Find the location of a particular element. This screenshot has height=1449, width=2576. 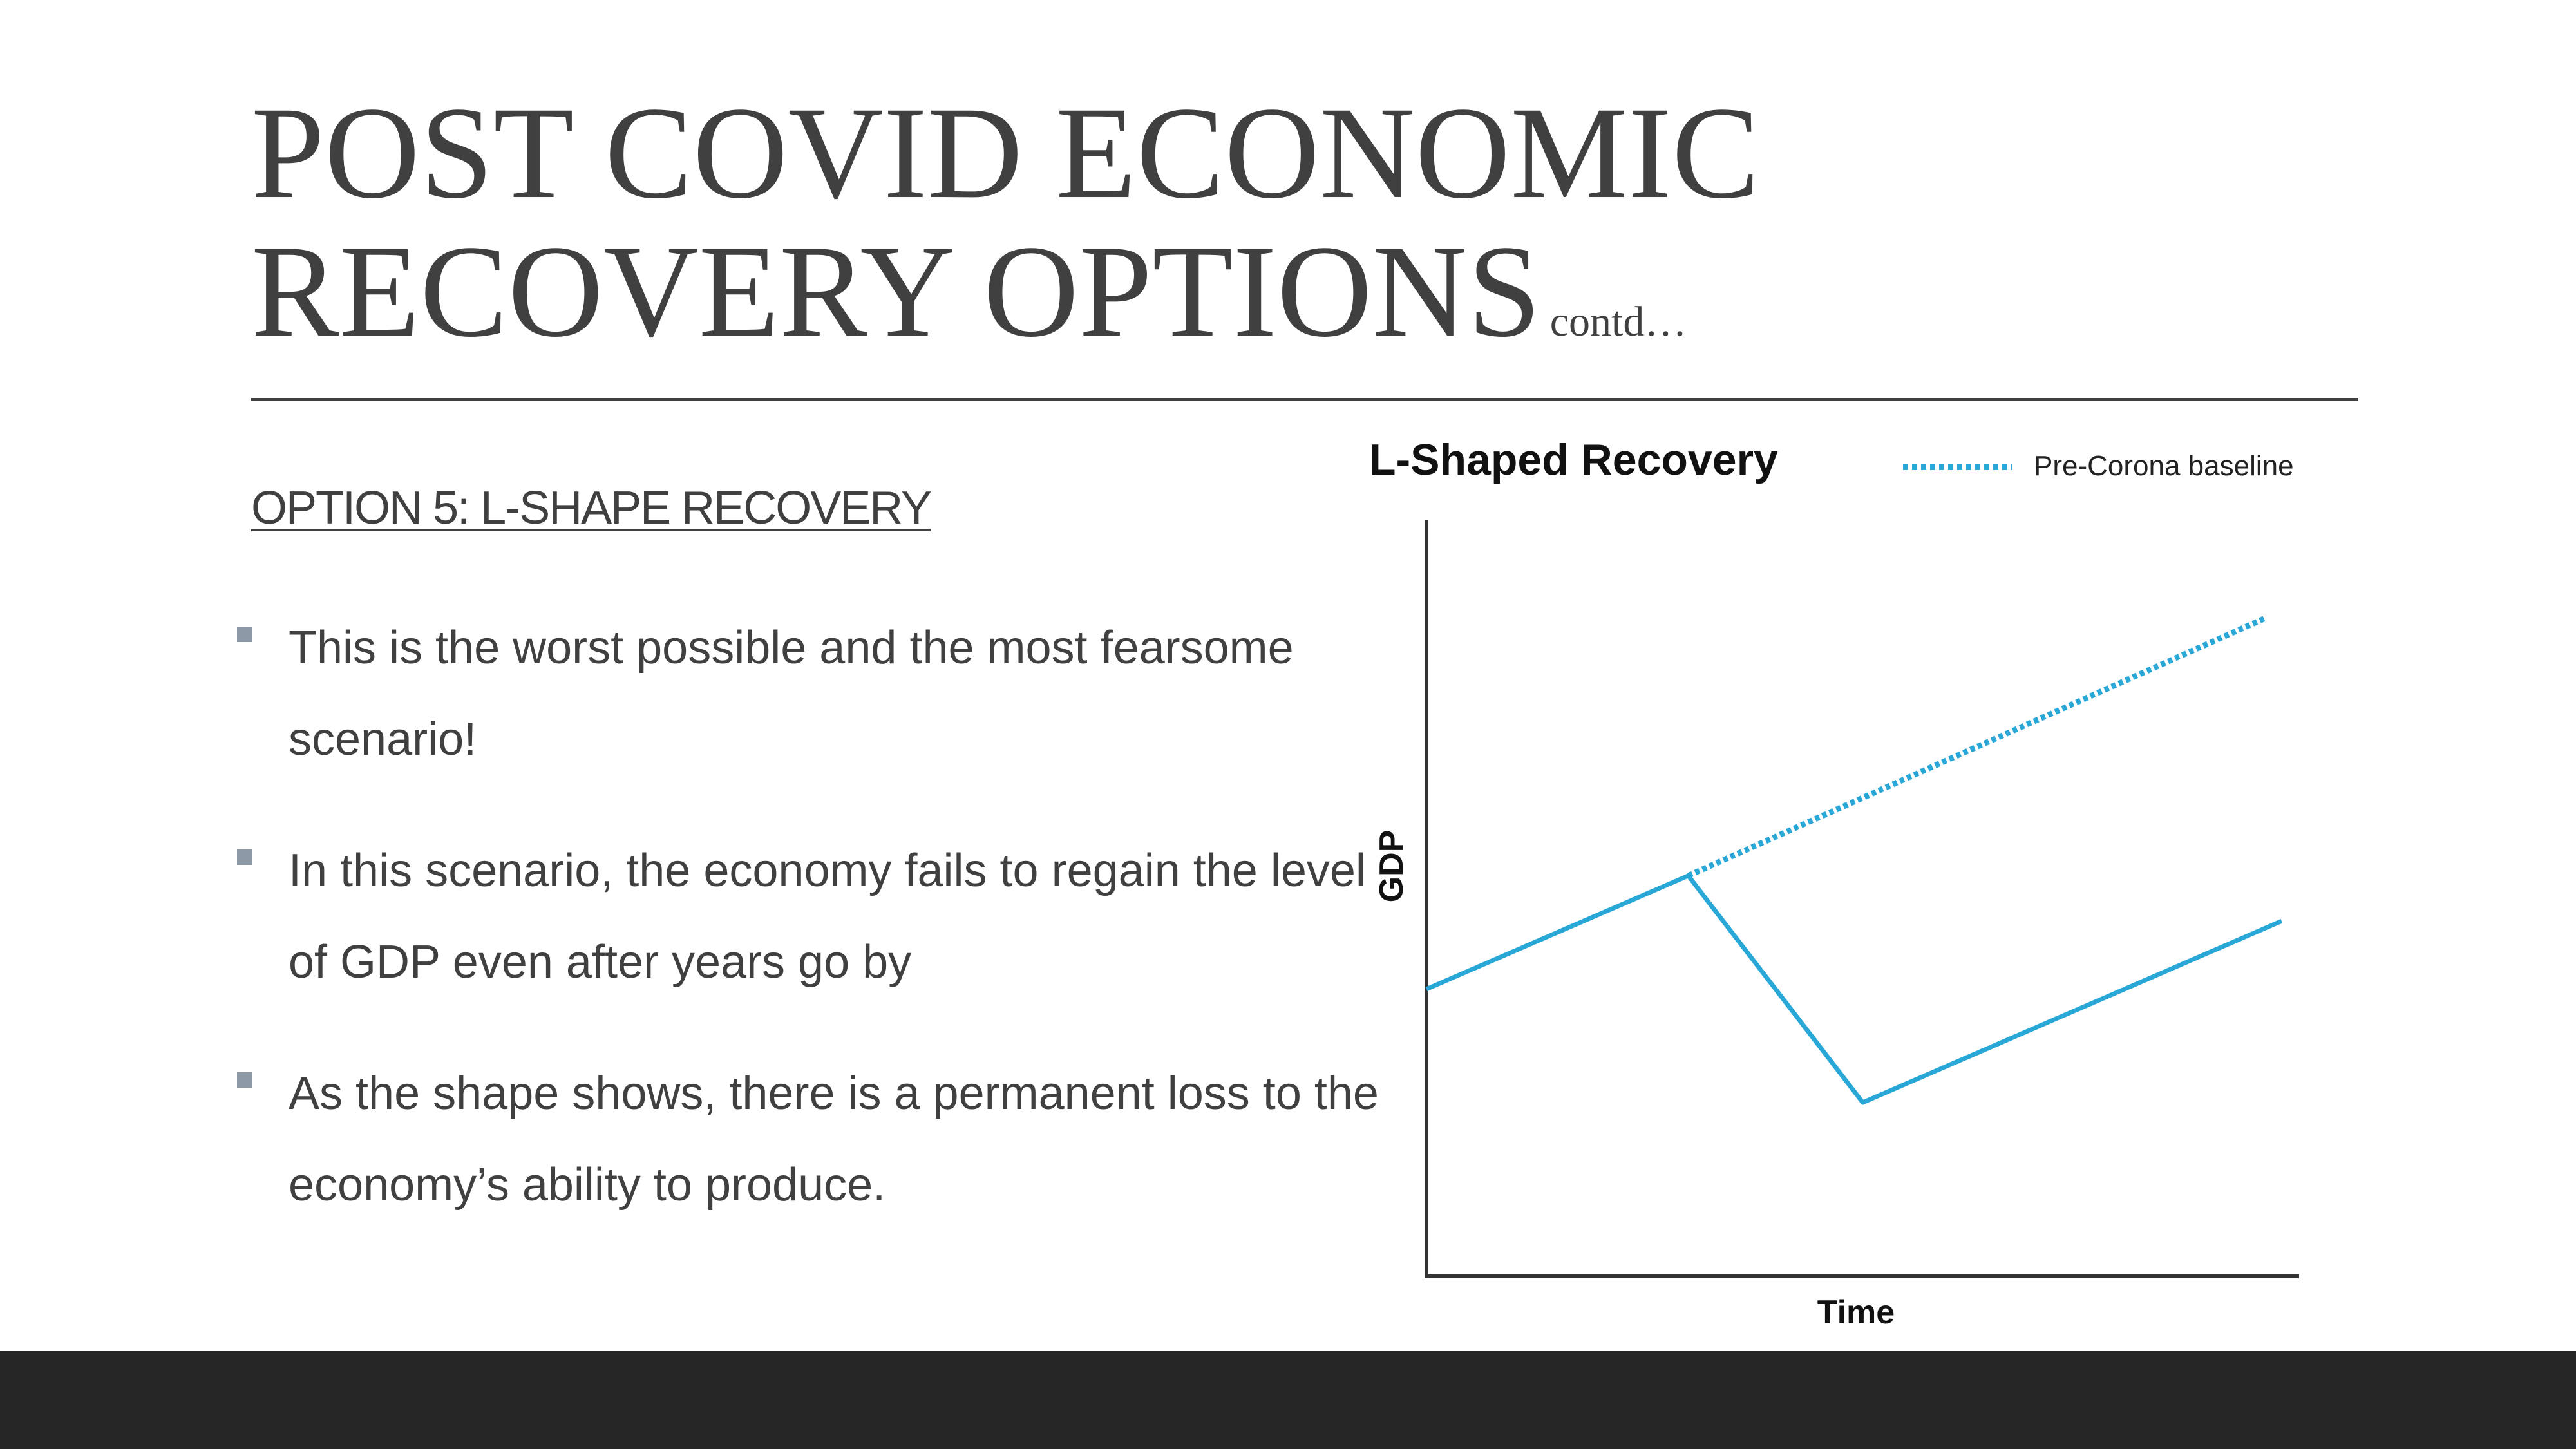

slide-title-line-2-text: RECOVERY OPTIONS is located at coordinates (896, 291).